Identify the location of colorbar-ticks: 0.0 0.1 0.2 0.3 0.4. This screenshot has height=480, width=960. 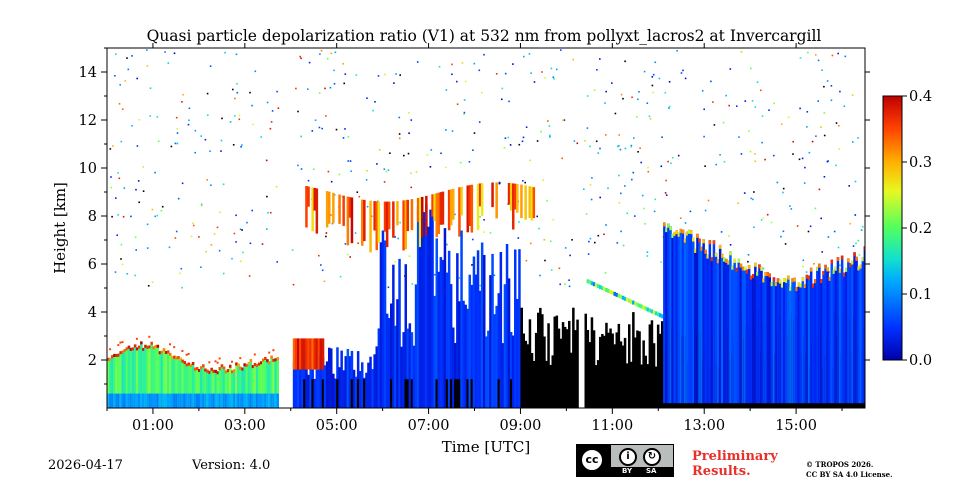
(917, 229).